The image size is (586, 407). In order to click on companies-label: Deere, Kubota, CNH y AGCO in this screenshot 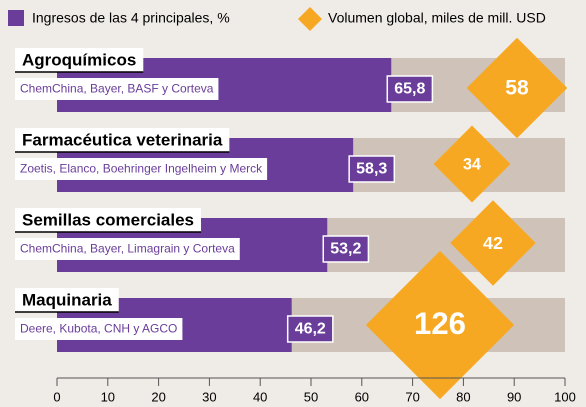, I will do `click(98, 329)`.